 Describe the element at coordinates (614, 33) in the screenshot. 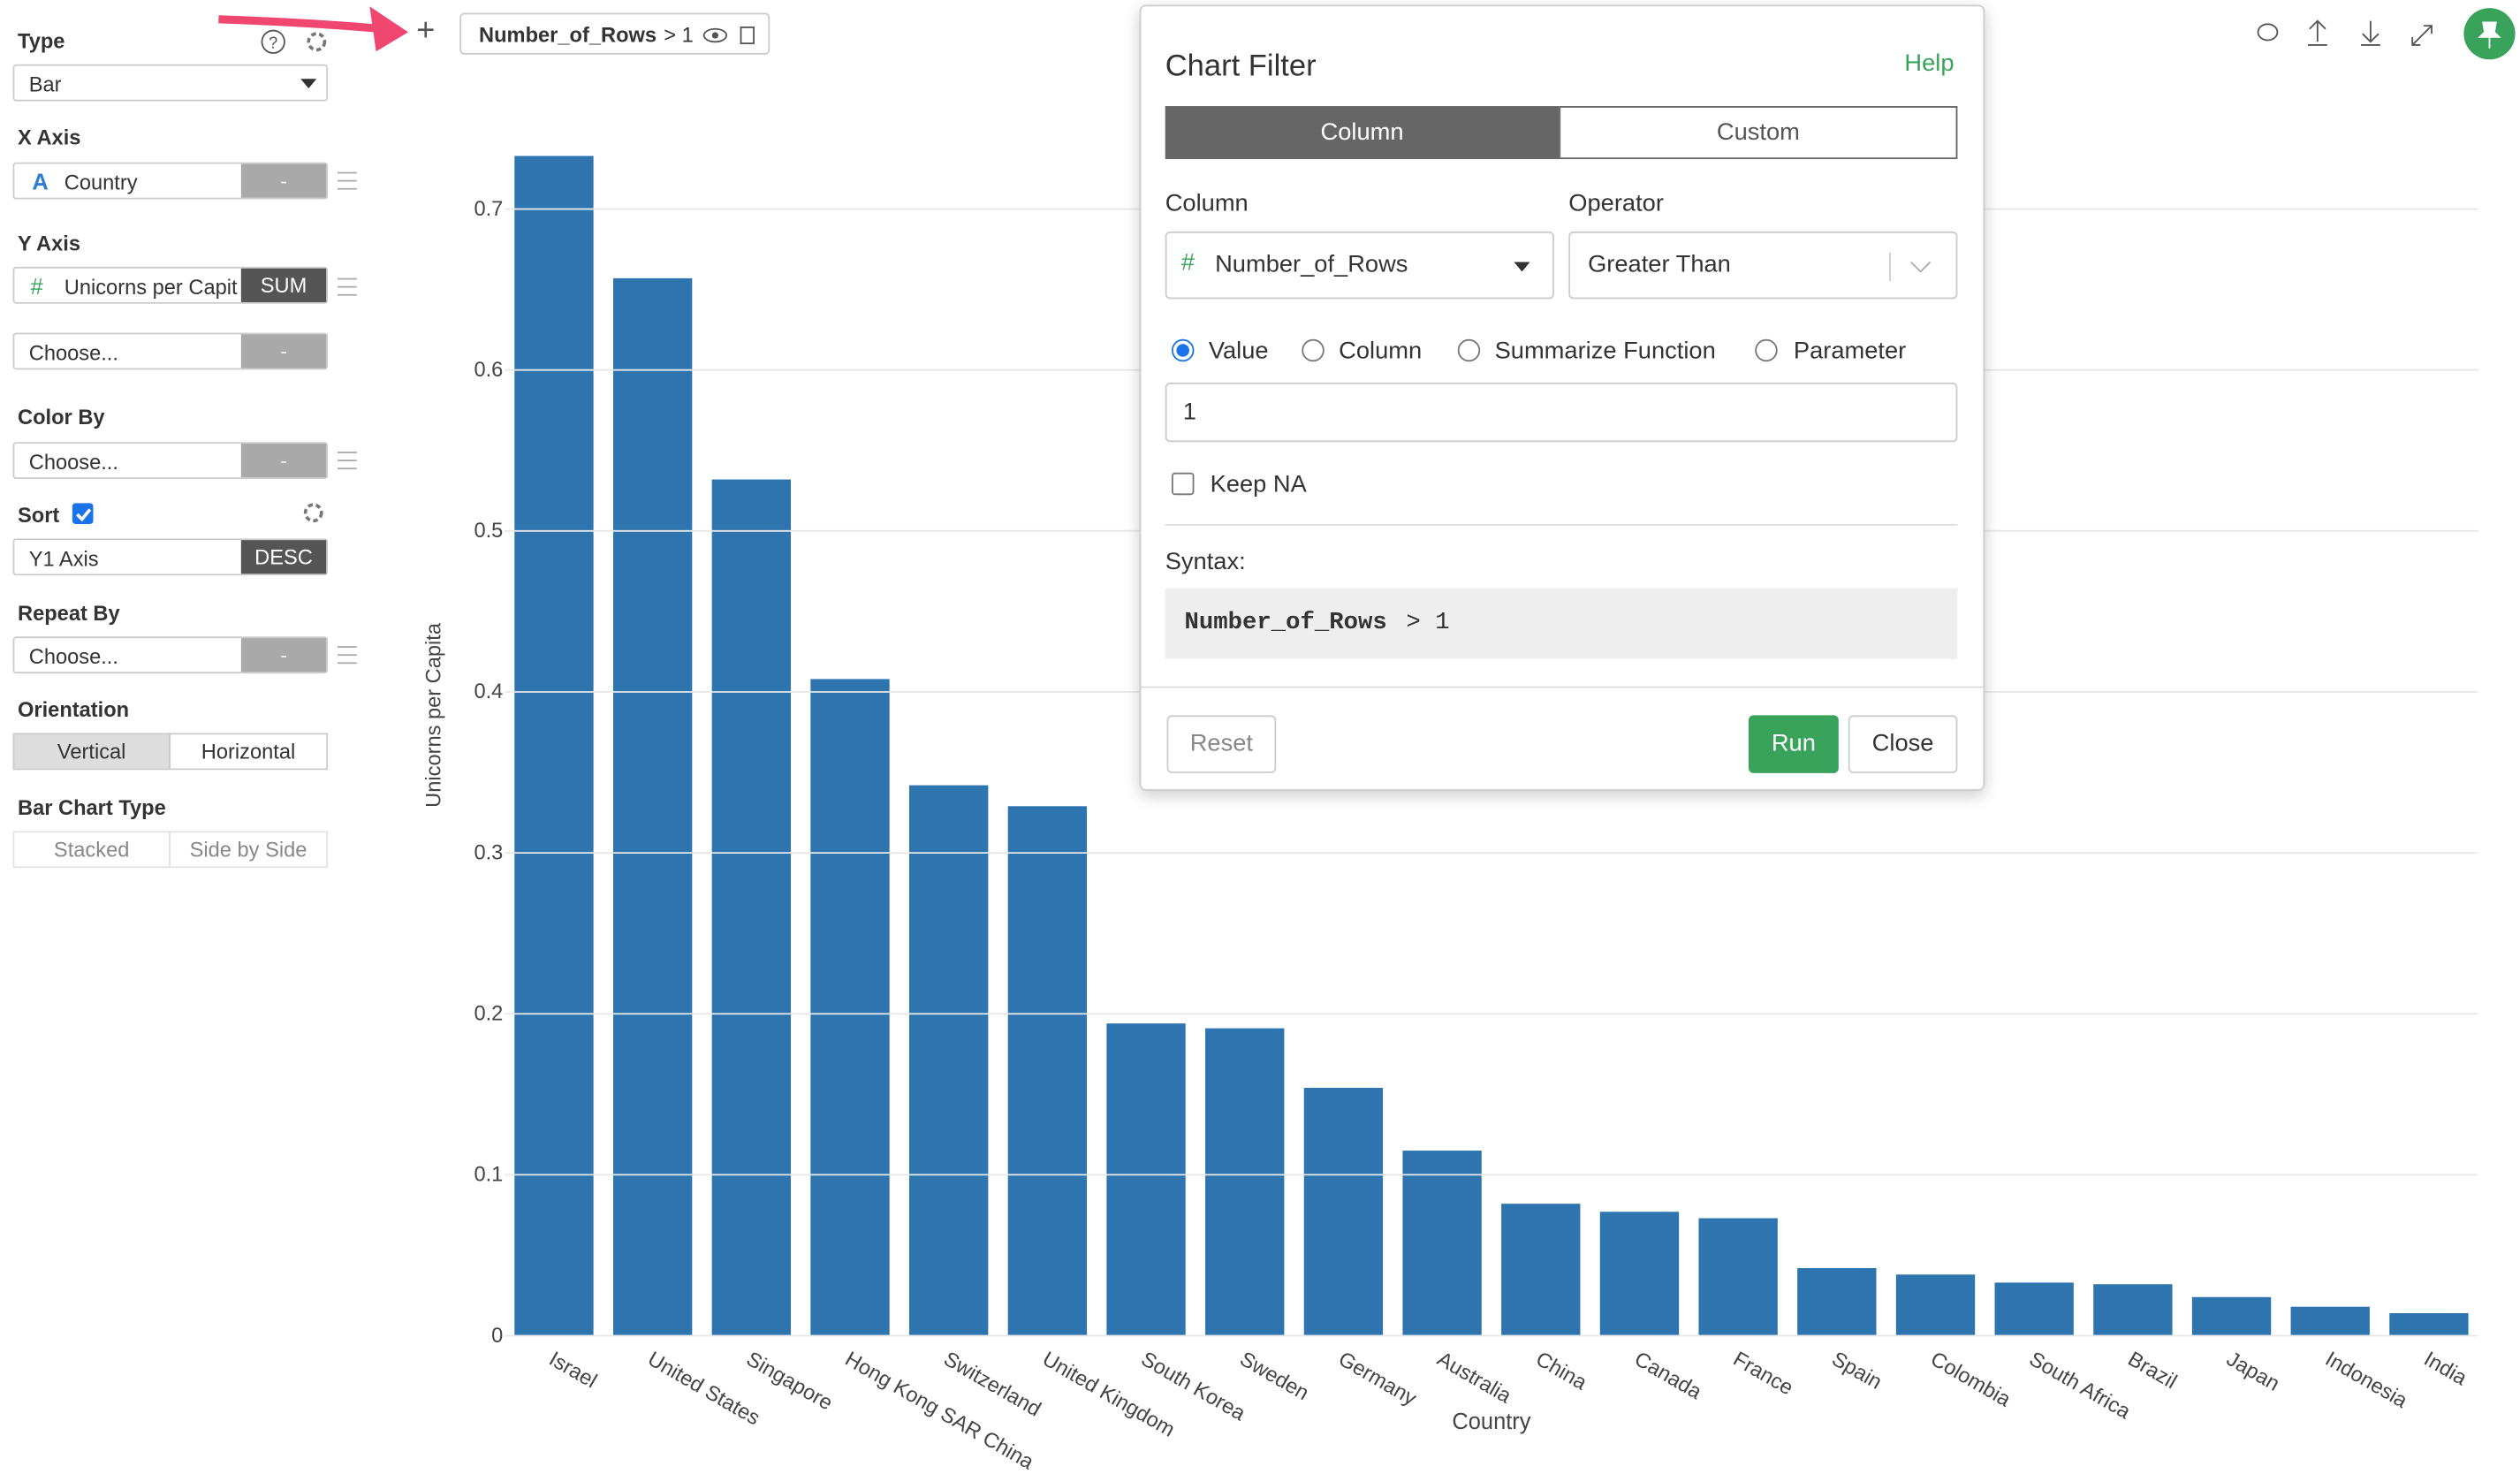

I see `filter-chip: Number_of_Rows > 1` at that location.